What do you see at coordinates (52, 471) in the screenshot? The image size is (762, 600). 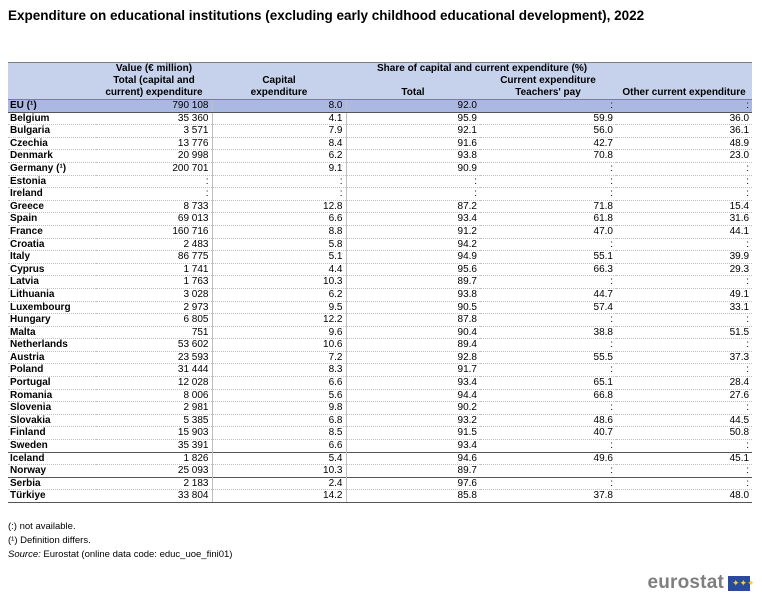 I see `cell-country: Norway` at bounding box center [52, 471].